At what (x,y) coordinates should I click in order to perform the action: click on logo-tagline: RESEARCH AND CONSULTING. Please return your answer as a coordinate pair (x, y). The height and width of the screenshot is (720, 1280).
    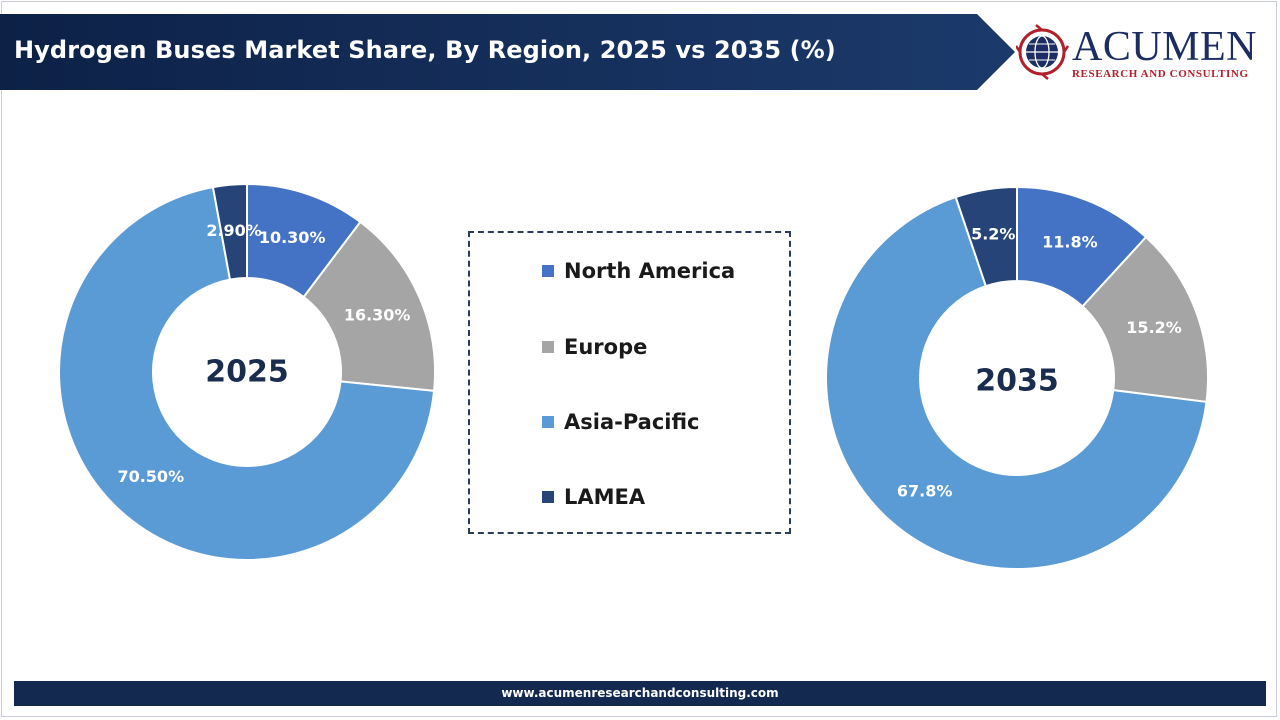
    Looking at the image, I should click on (1160, 74).